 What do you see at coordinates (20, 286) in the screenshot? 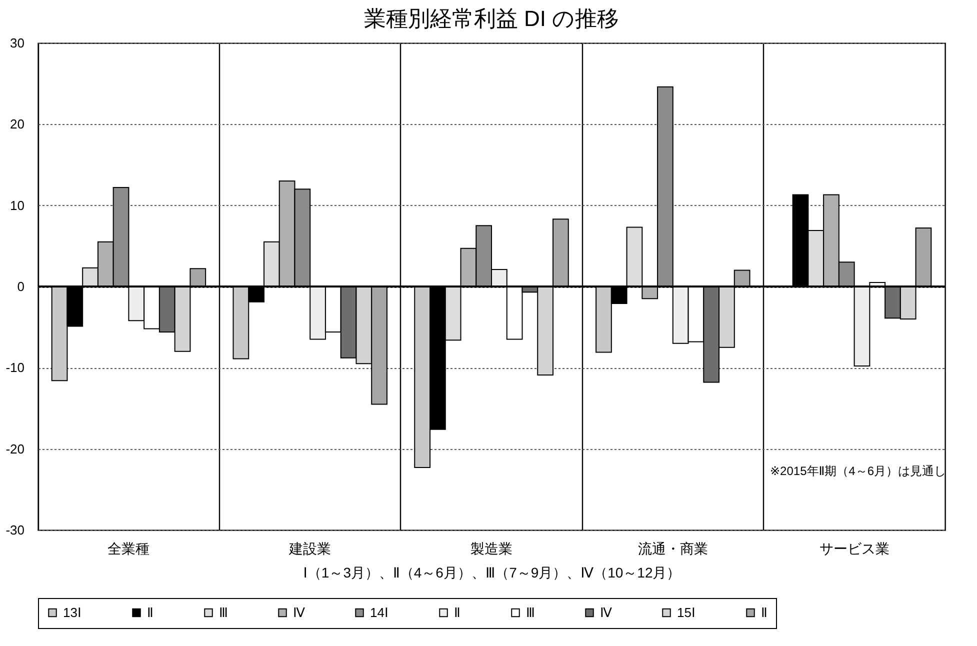
I see `y-tick-label: 0` at bounding box center [20, 286].